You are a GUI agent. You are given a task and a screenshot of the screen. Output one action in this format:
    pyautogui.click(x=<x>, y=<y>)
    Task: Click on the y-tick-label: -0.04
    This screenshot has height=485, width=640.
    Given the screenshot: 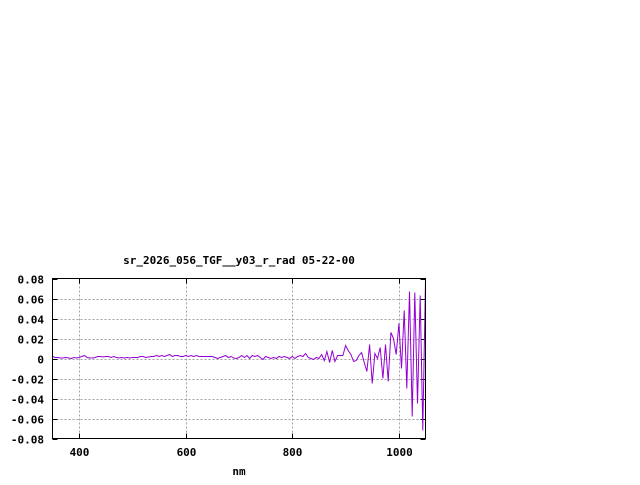 What is the action you would take?
    pyautogui.click(x=27, y=400)
    